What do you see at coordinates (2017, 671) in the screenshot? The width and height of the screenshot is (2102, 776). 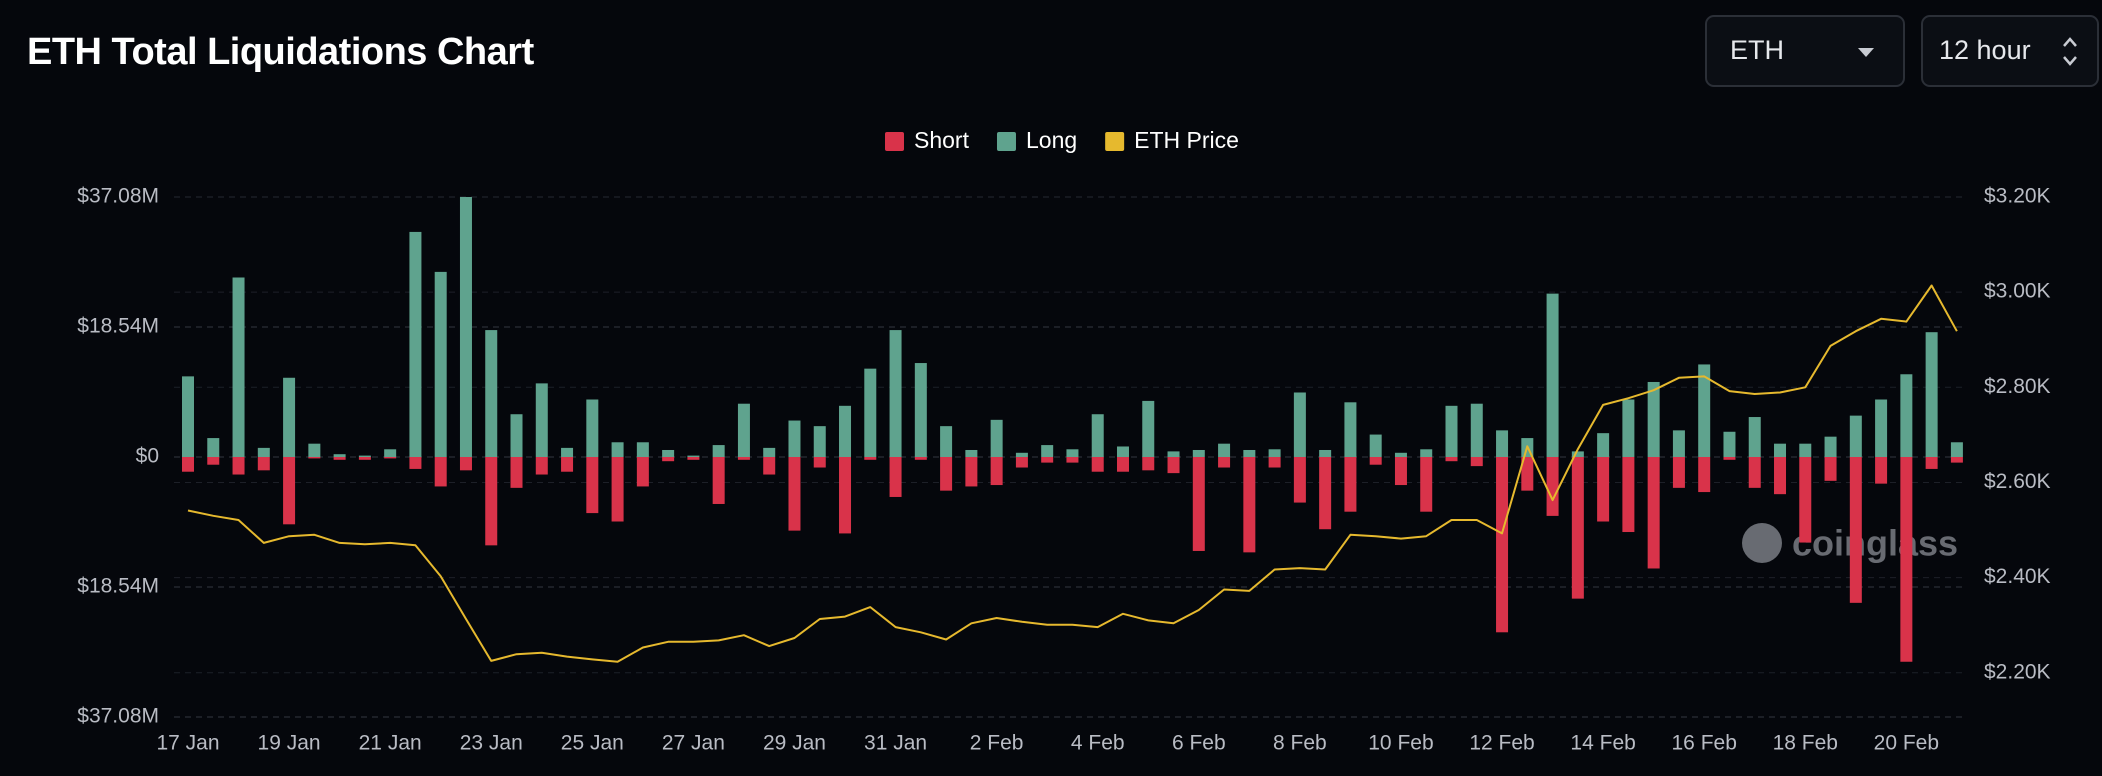 I see `y2-tick-label: $2.20K` at bounding box center [2017, 671].